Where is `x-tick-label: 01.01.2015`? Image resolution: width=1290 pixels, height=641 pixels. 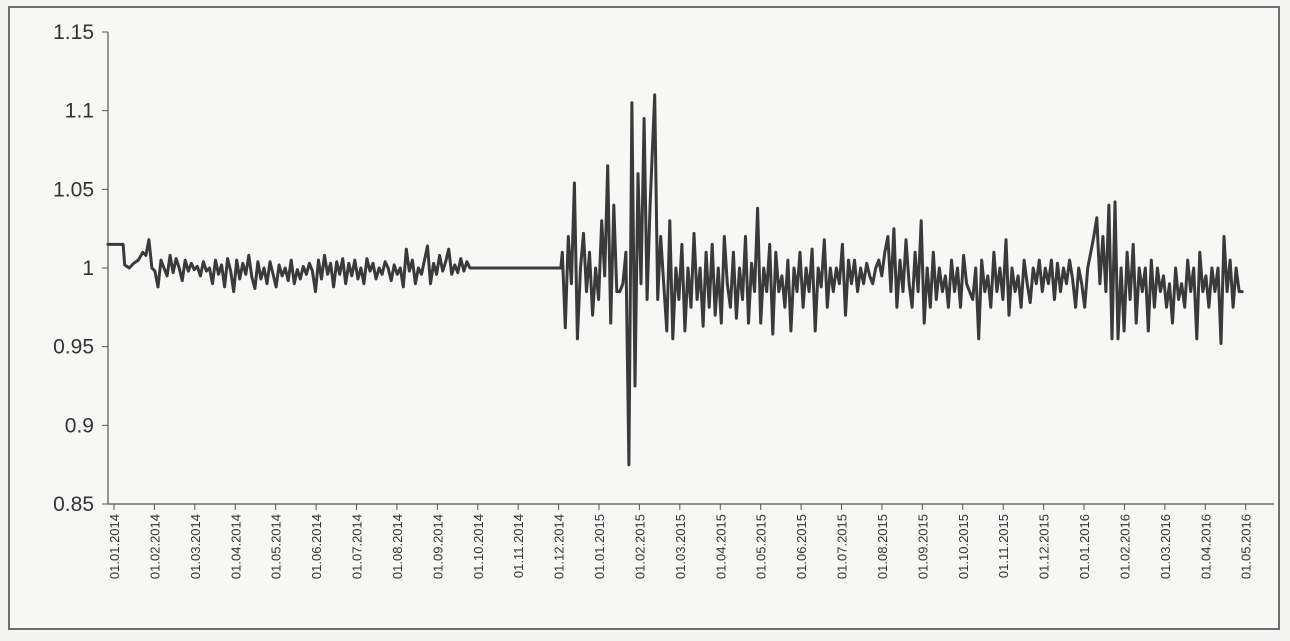 x-tick-label: 01.01.2015 is located at coordinates (599, 546).